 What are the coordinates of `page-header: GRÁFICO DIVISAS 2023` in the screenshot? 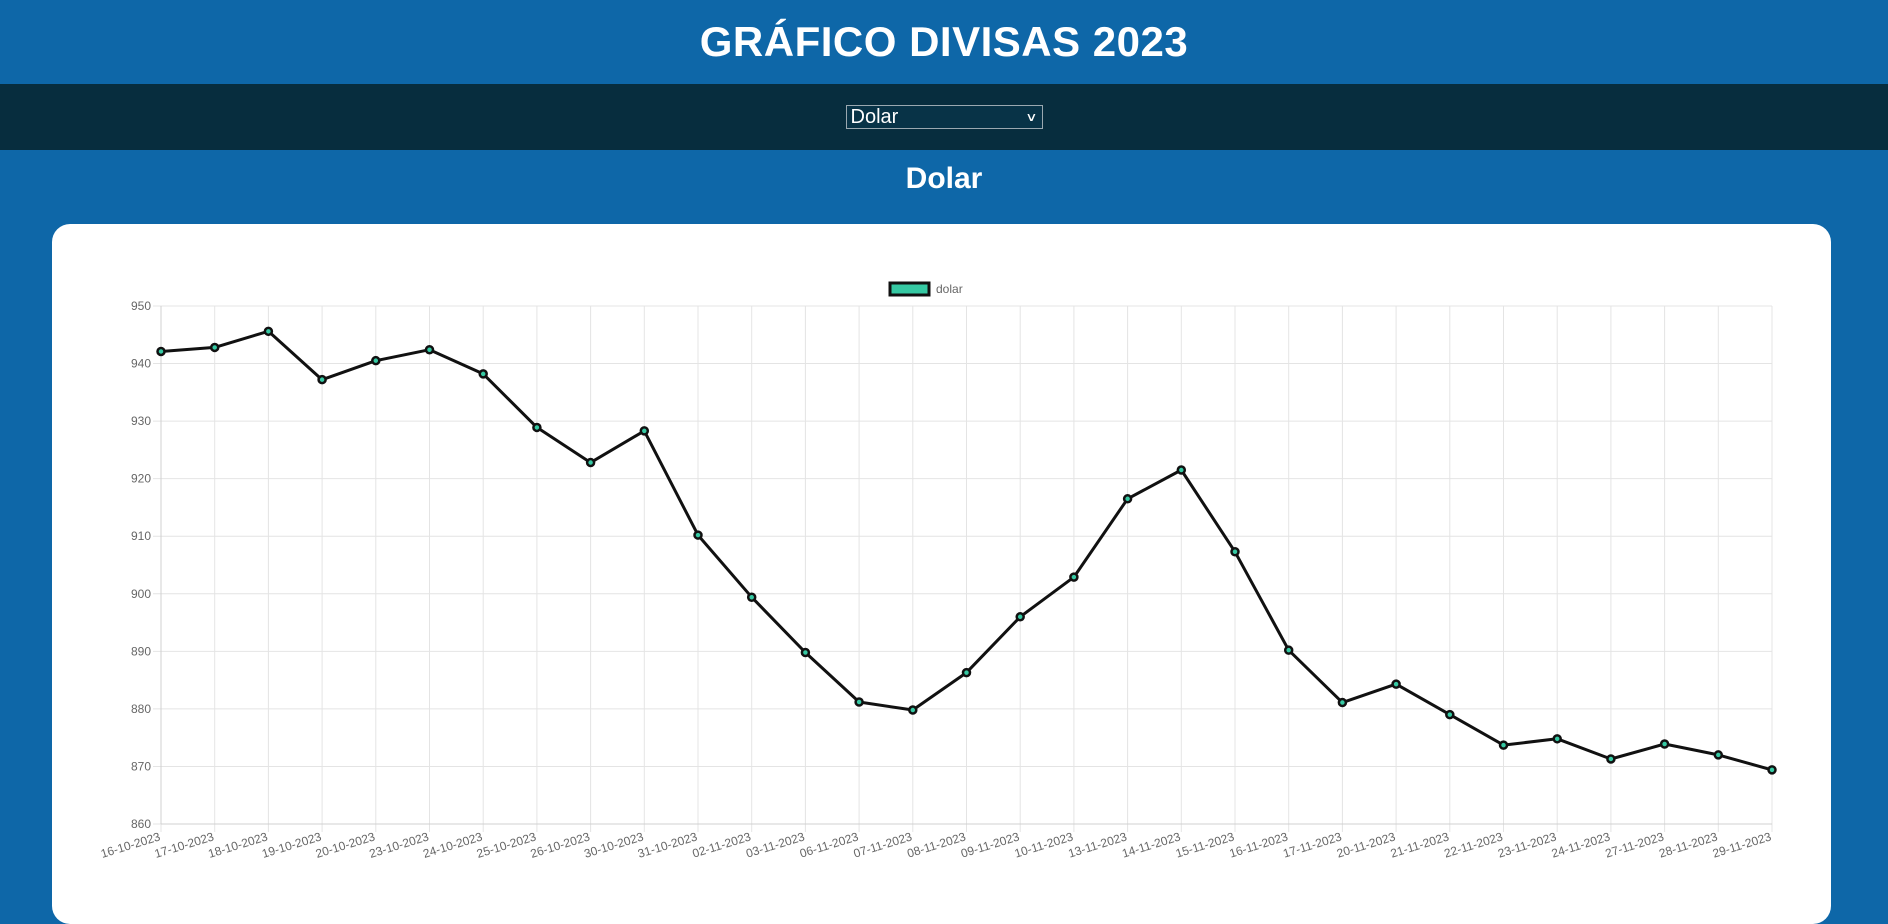 It's located at (944, 42).